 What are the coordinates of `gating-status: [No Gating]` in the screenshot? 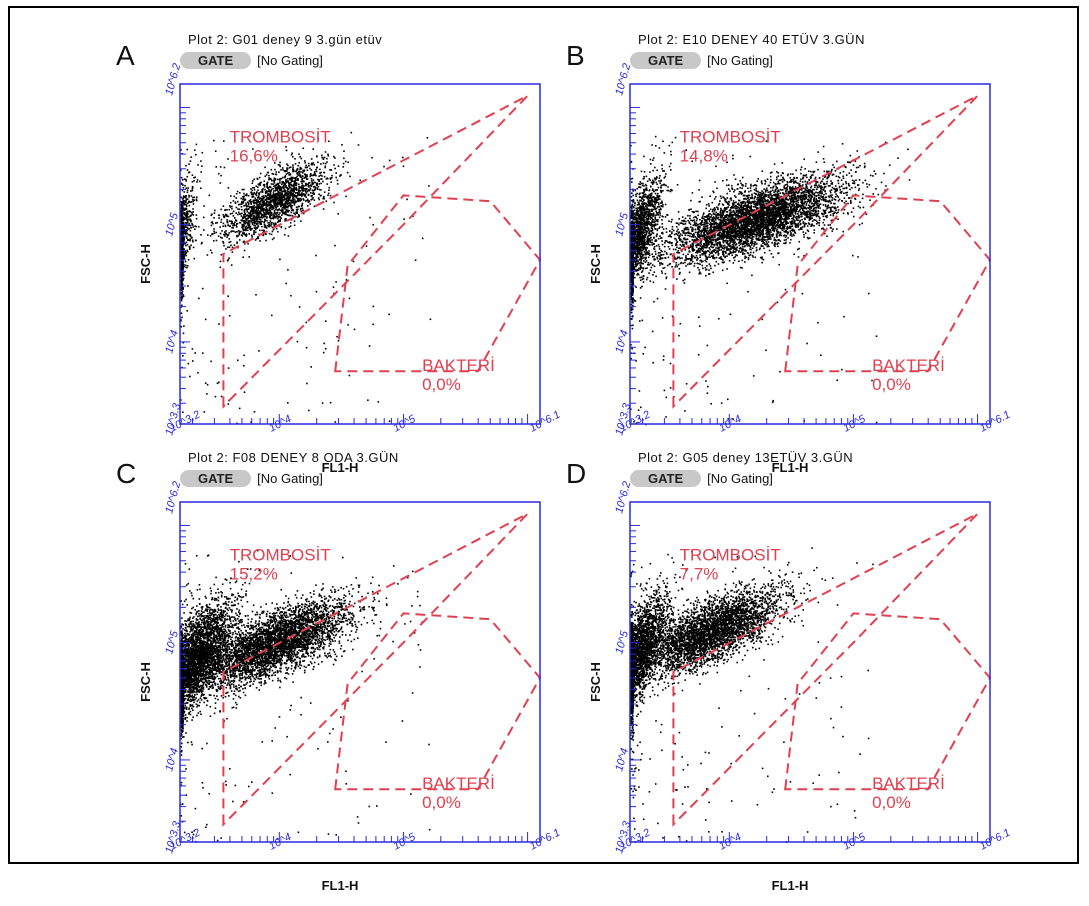 It's located at (740, 60).